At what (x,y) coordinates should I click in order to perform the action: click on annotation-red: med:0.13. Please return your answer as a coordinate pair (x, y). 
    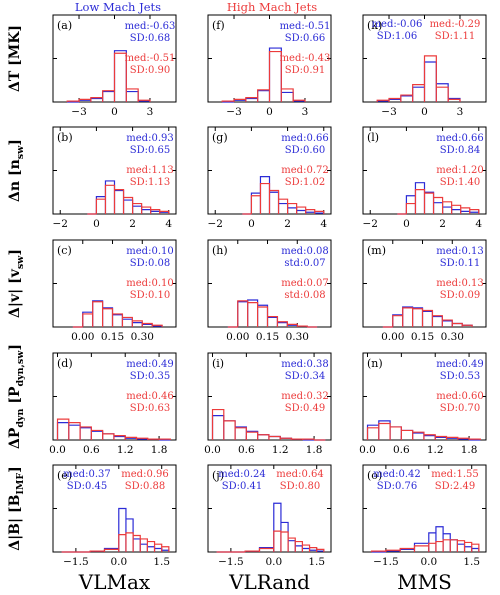
    Looking at the image, I should click on (459, 283).